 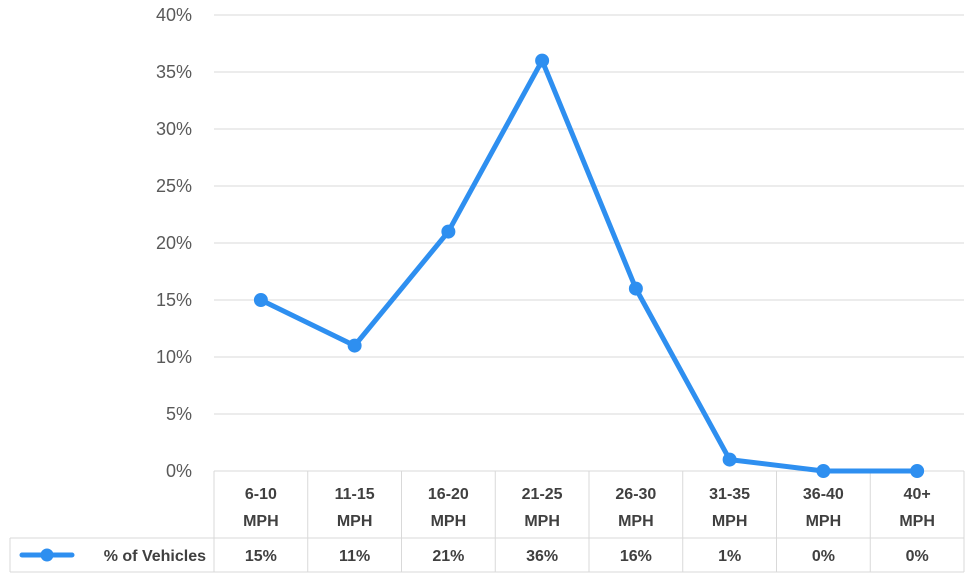 I want to click on table-value-label: 16%, so click(x=636, y=556).